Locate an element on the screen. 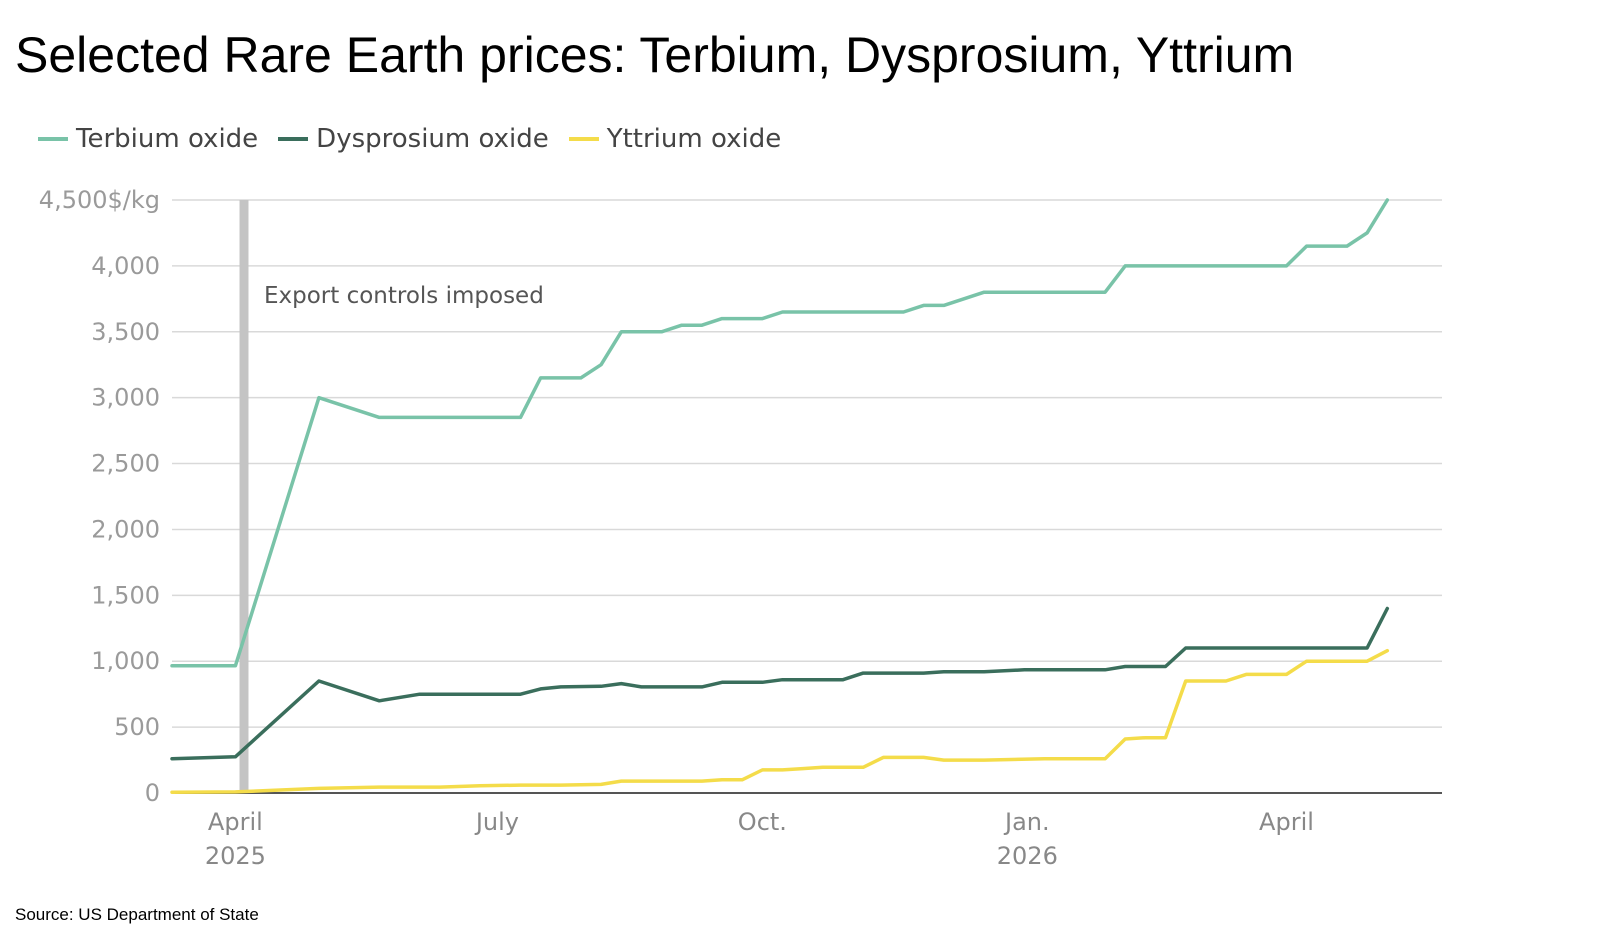  legend-swatch-yttrium is located at coordinates (583, 139).